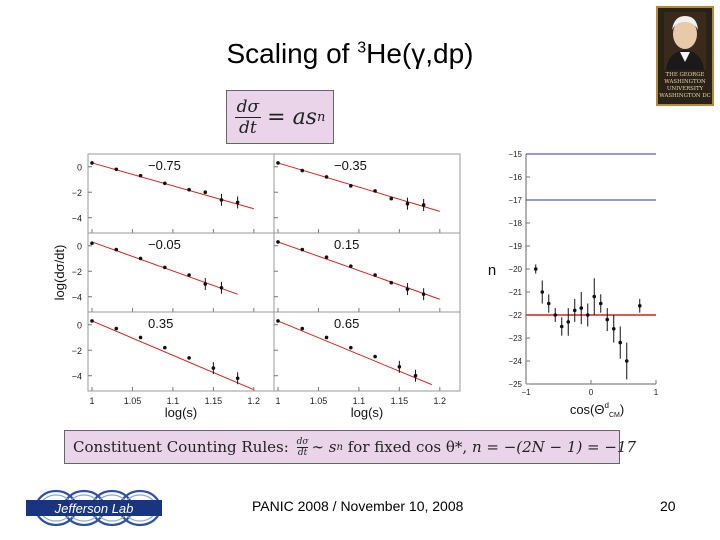 The height and width of the screenshot is (540, 720). Describe the element at coordinates (248, 128) in the screenshot. I see `formula-denominator: dt` at that location.